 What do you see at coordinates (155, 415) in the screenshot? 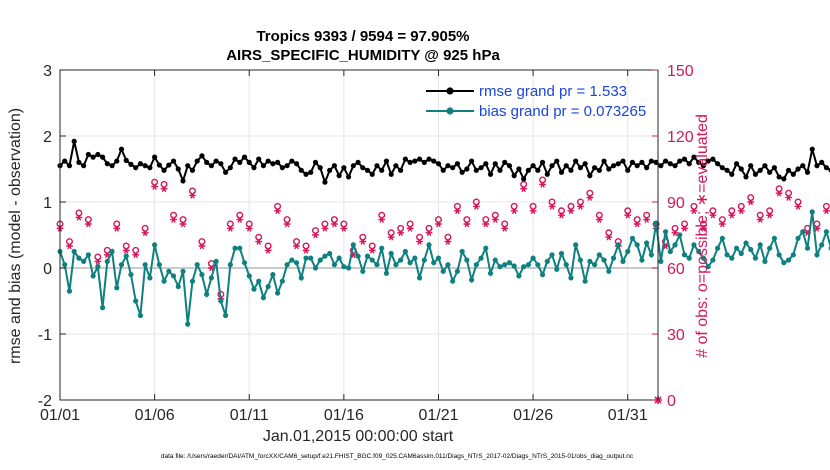
I see `x-tick-label: 01/06` at bounding box center [155, 415].